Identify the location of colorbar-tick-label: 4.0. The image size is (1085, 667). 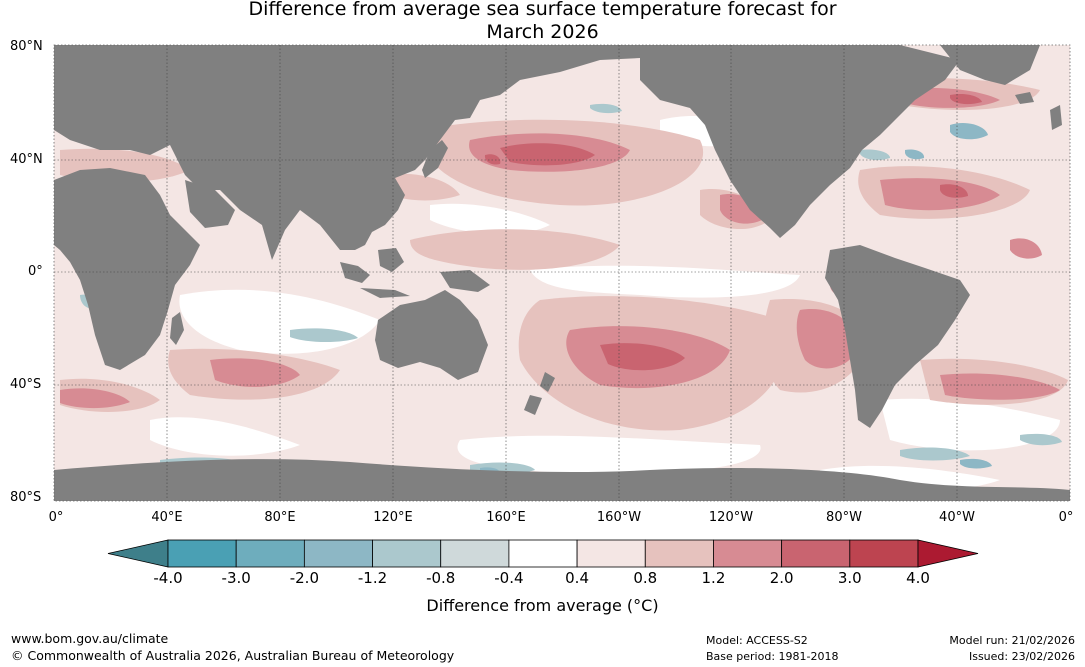
(918, 578).